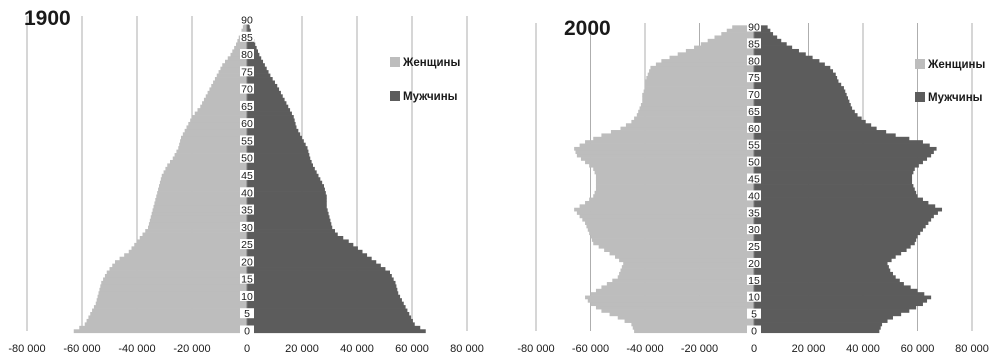 This screenshot has width=999, height=359. What do you see at coordinates (754, 129) in the screenshot?
I see `age-tick-label: 60` at bounding box center [754, 129].